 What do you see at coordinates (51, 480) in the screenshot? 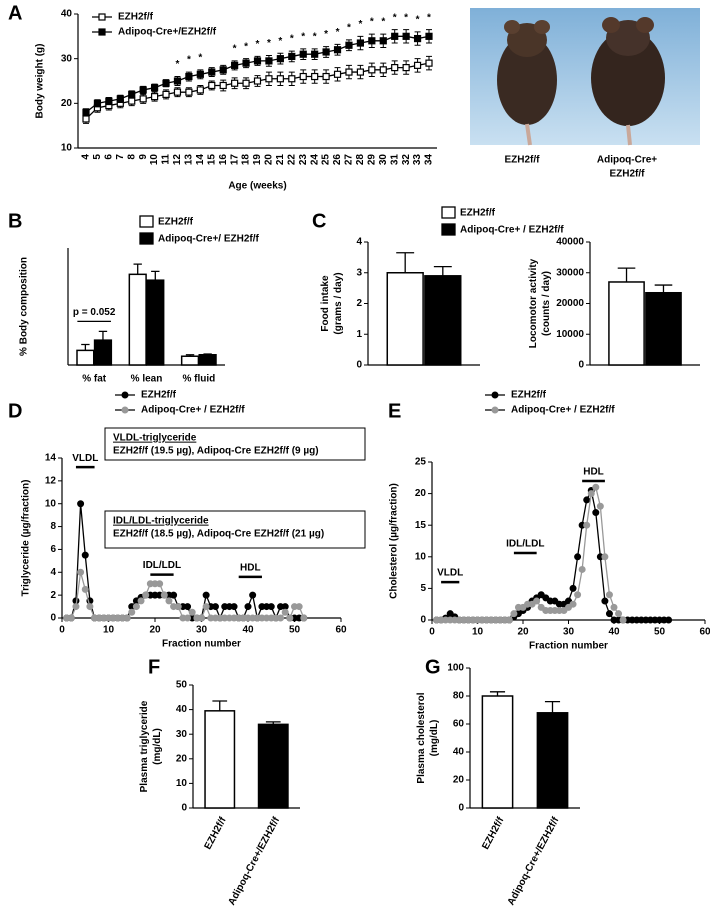
I see `y-tick-label: 12` at bounding box center [51, 480].